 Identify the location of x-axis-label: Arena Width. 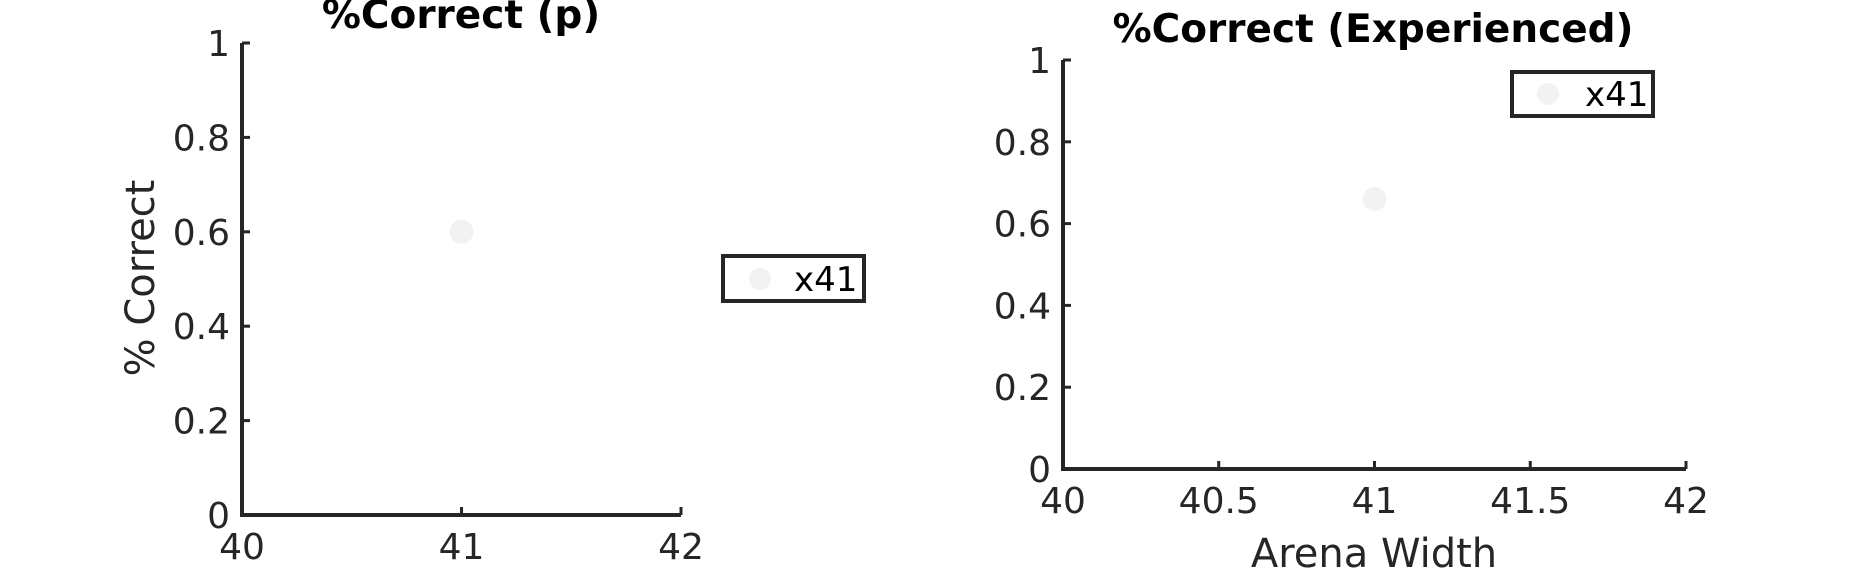
(1374, 554).